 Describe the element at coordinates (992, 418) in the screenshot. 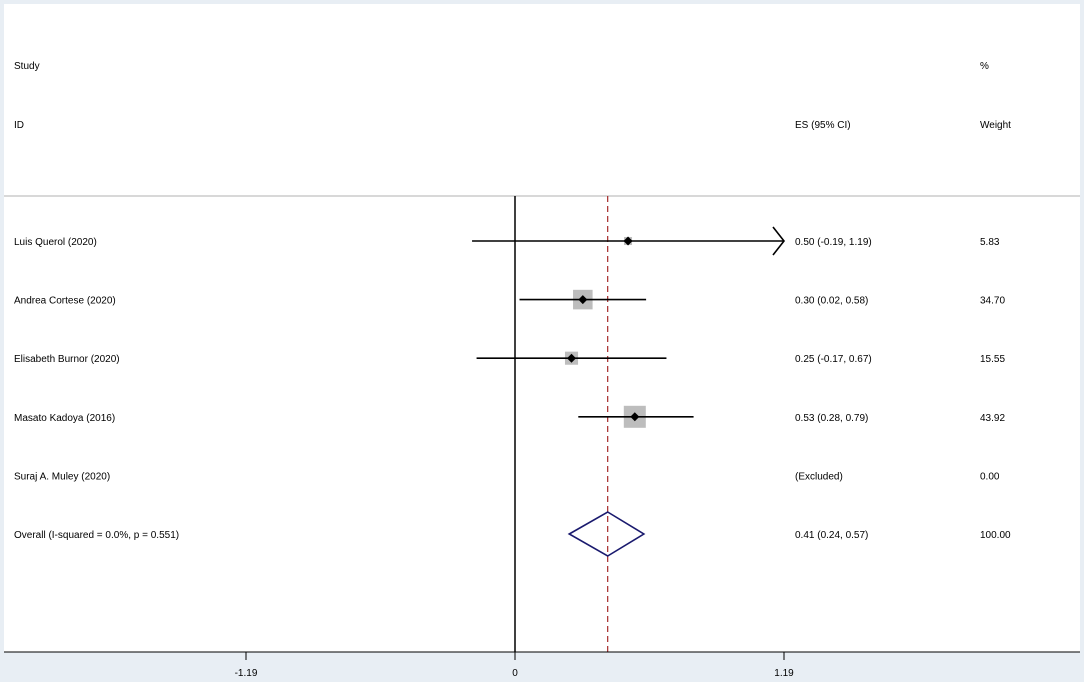

I see `study-weight: 43.92` at that location.